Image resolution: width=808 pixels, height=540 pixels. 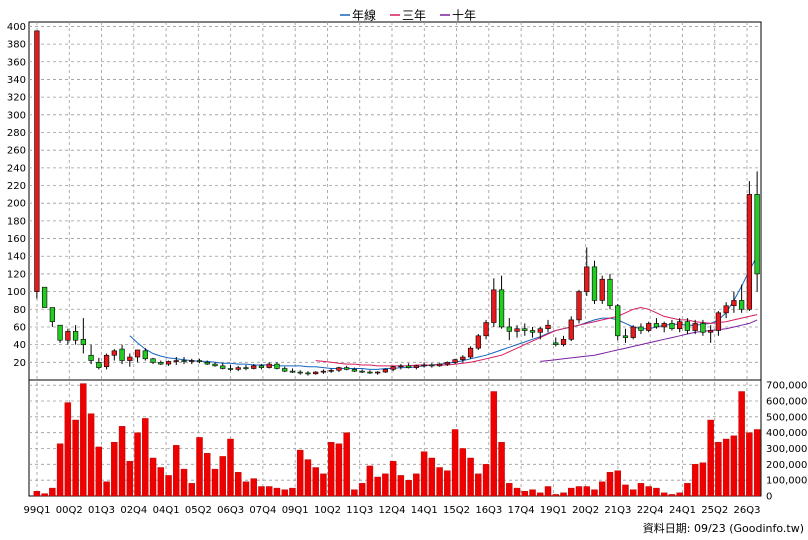 What do you see at coordinates (327, 510) in the screenshot?
I see `date-tick-label: 10Q2` at bounding box center [327, 510].